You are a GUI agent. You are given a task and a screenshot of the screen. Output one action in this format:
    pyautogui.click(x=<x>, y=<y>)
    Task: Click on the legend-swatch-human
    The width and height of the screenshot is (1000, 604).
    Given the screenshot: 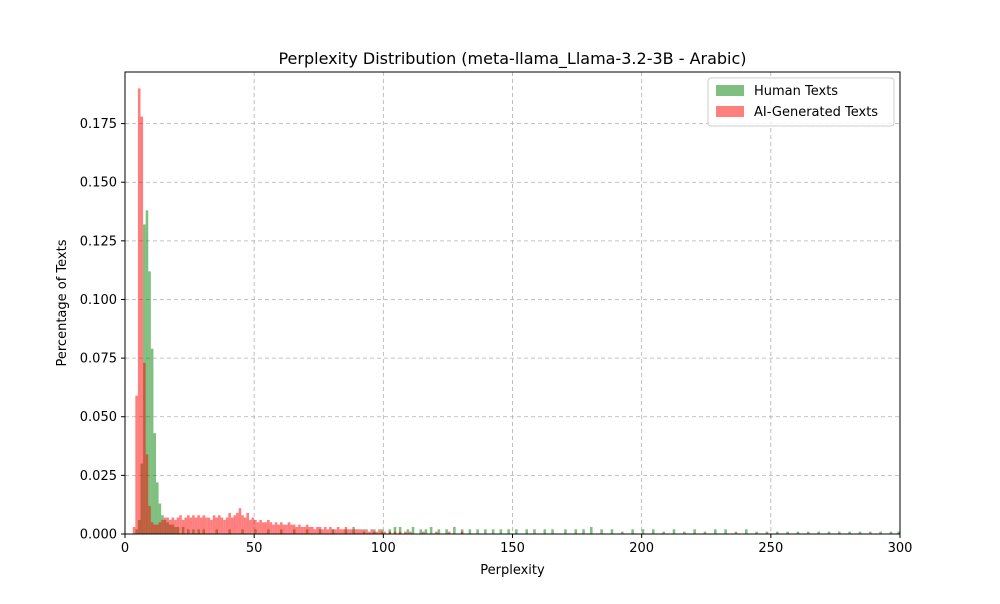 What is the action you would take?
    pyautogui.click(x=730, y=90)
    